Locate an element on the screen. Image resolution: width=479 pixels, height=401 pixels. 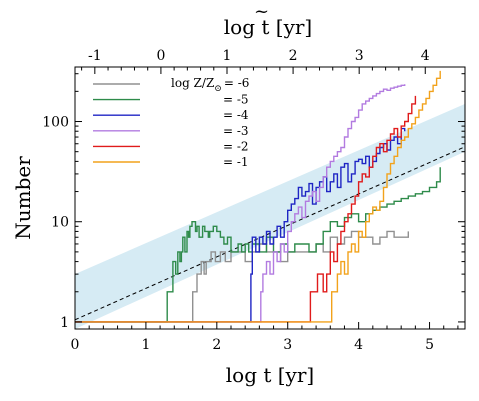
y-tick-label: 10 is located at coordinates (60, 223).